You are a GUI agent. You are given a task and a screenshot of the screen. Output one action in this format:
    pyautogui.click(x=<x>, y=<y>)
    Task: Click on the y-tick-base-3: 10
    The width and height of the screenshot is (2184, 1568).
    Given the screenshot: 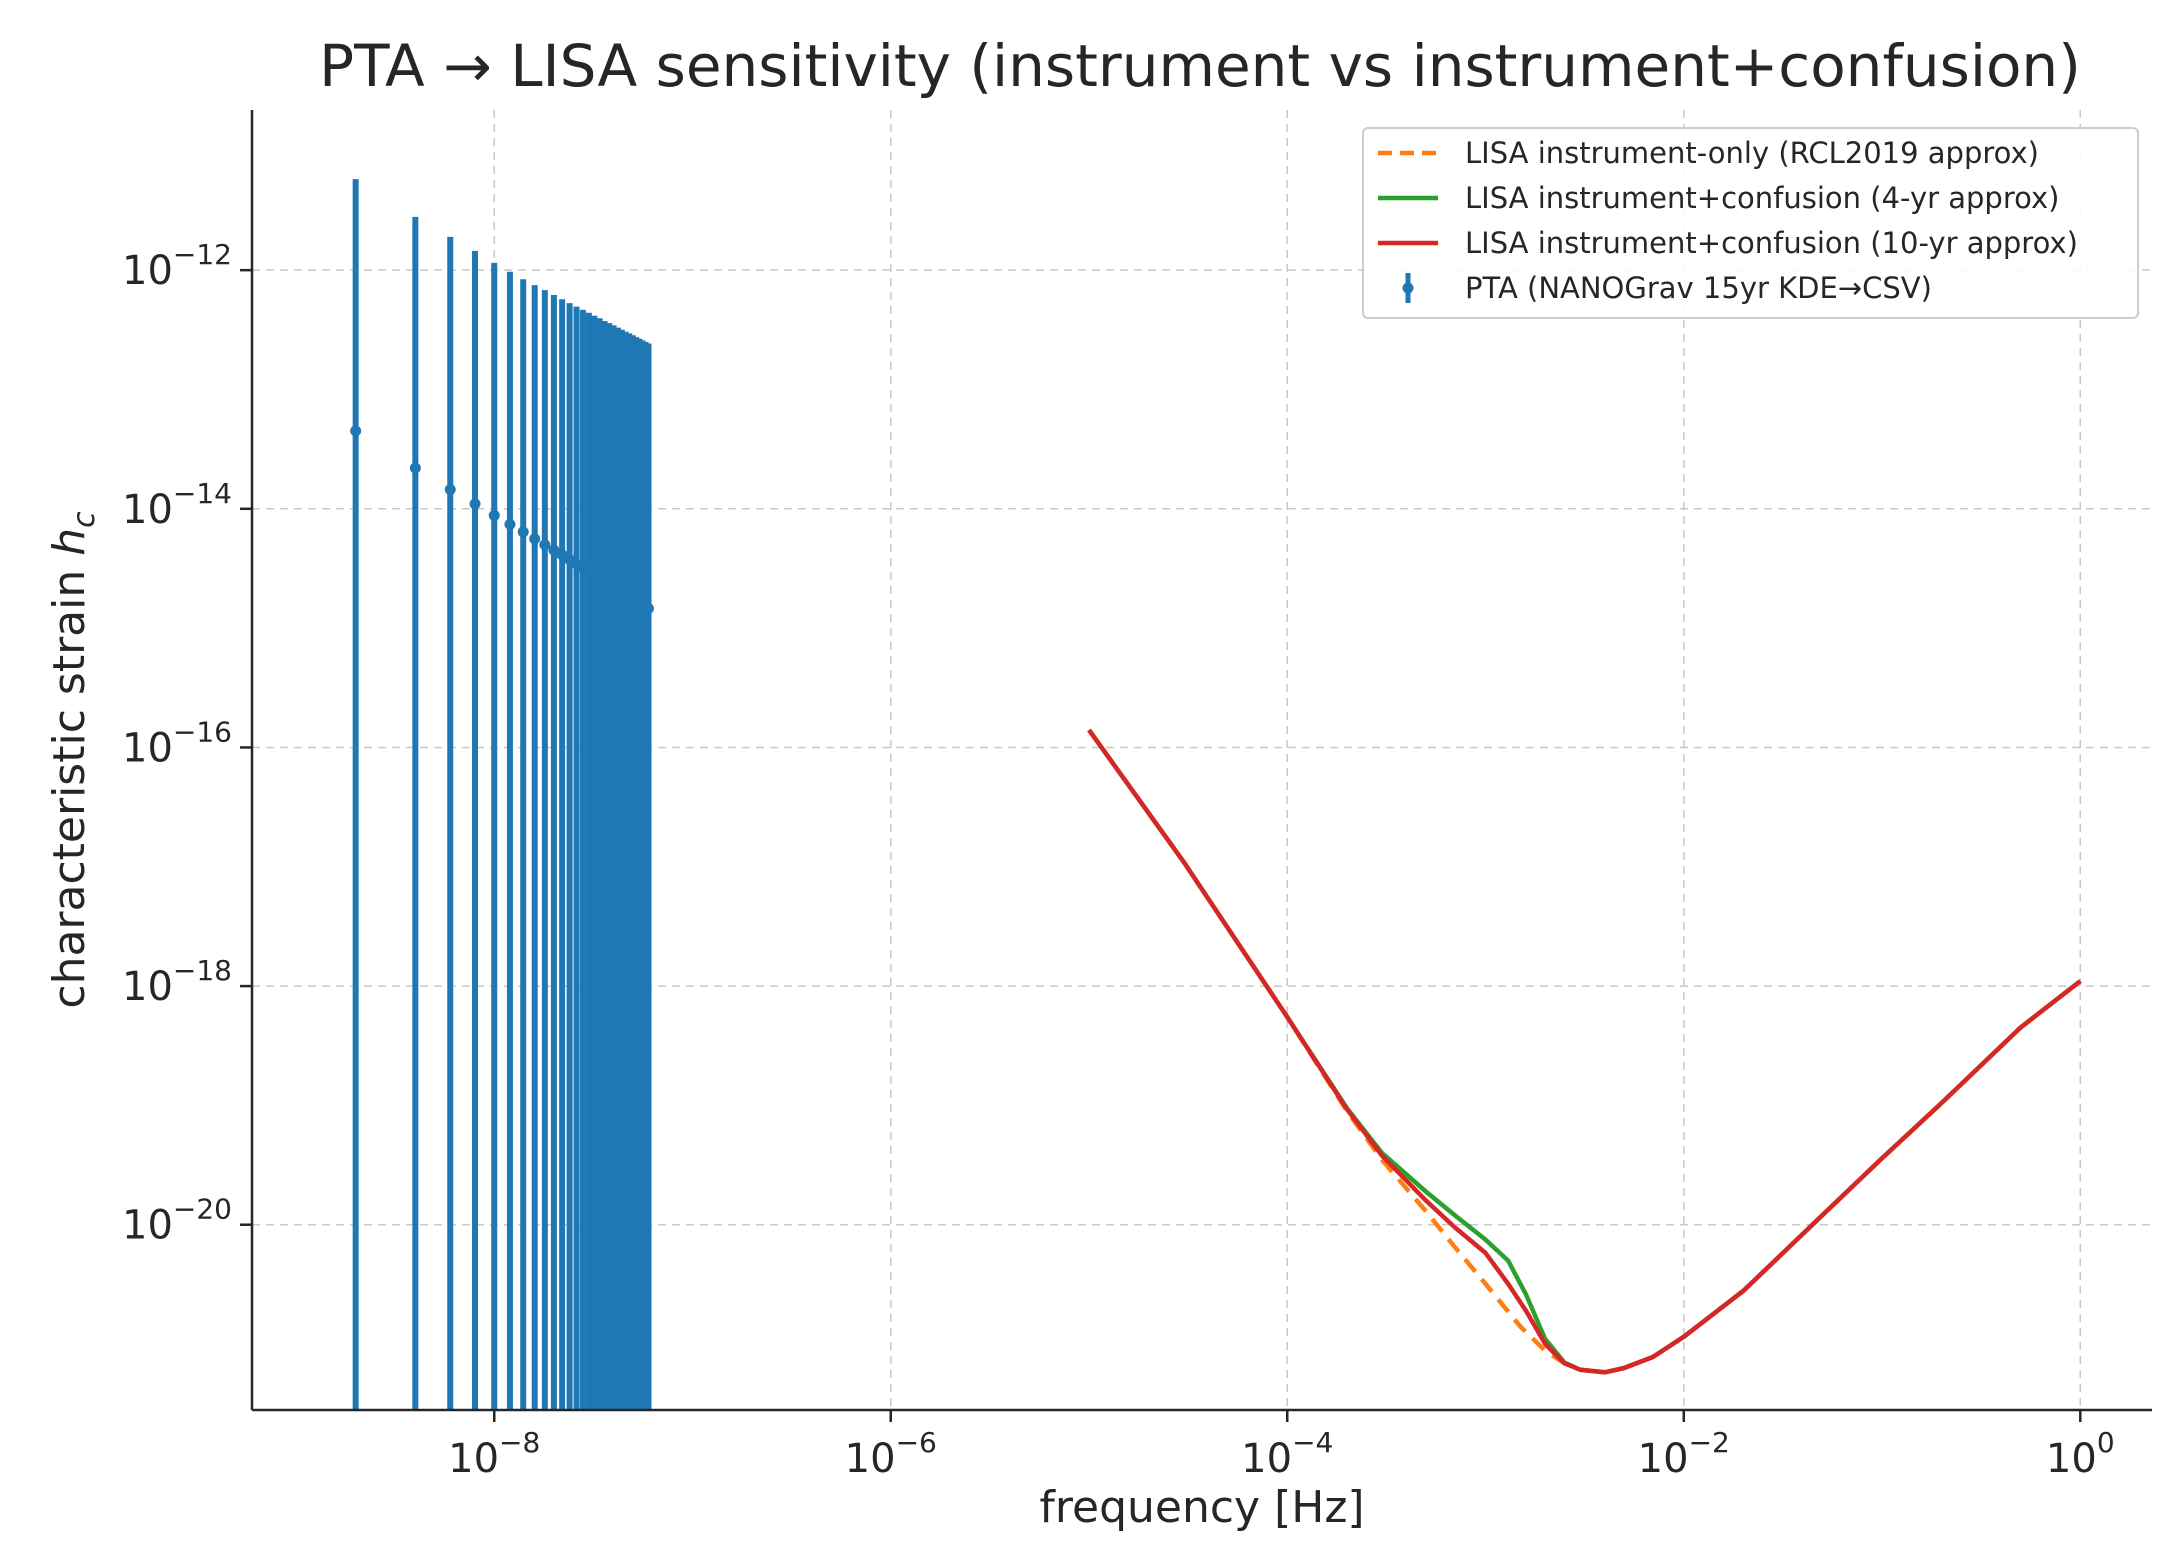 What is the action you would take?
    pyautogui.click(x=147, y=987)
    